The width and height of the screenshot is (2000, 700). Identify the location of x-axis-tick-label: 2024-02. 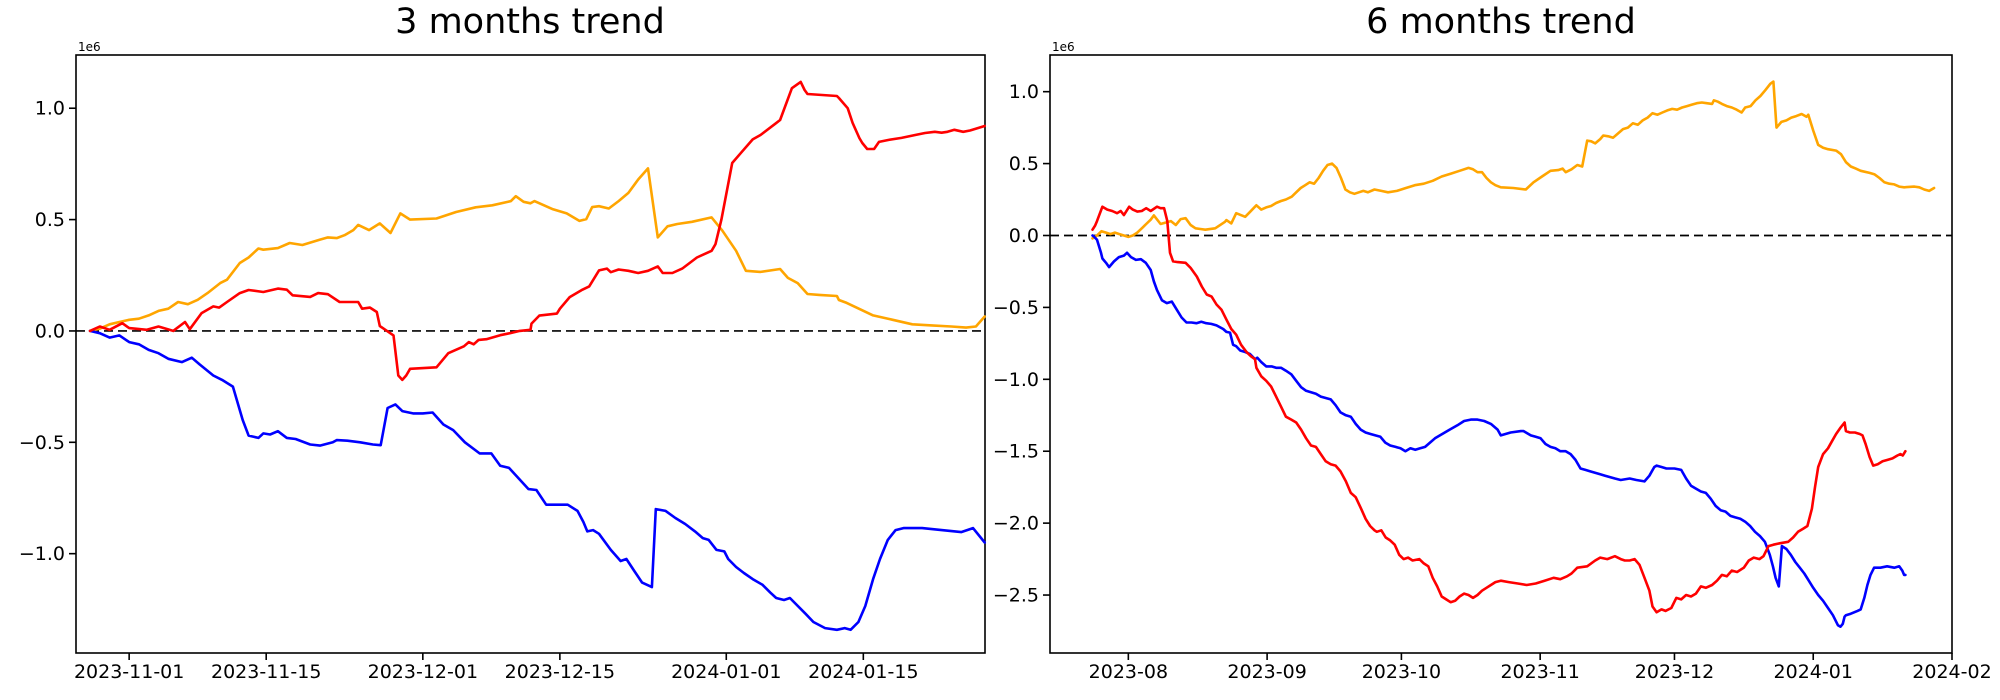
(1951, 672).